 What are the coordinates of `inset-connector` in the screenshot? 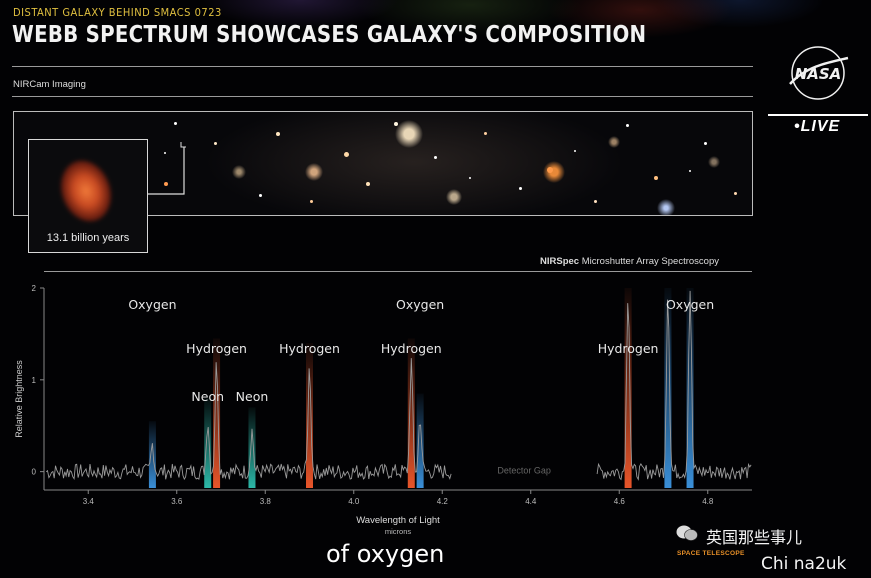 It's located at (166, 168).